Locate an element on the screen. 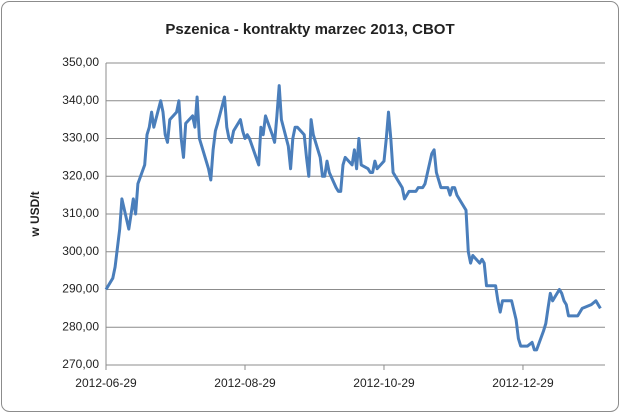 This screenshot has height=413, width=620. y-tick-label: 270,00 is located at coordinates (80, 364).